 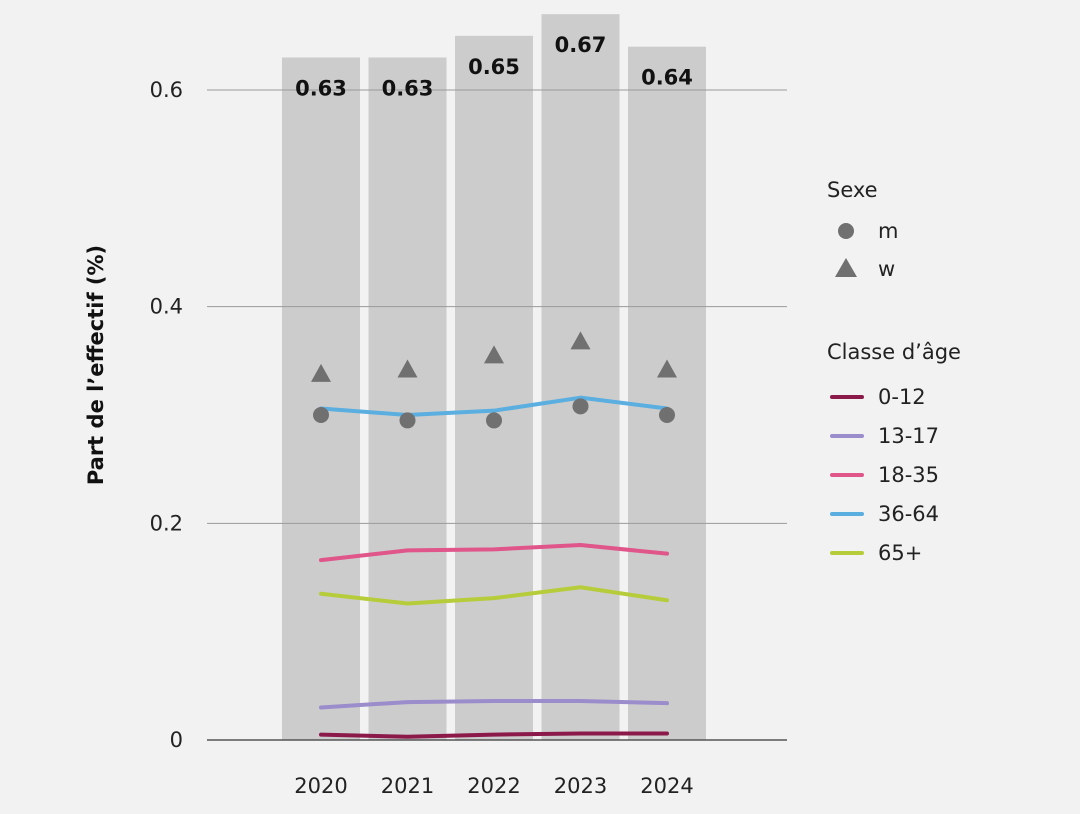 I want to click on y-axis-label: Part de l’effectif (%), so click(x=96, y=365).